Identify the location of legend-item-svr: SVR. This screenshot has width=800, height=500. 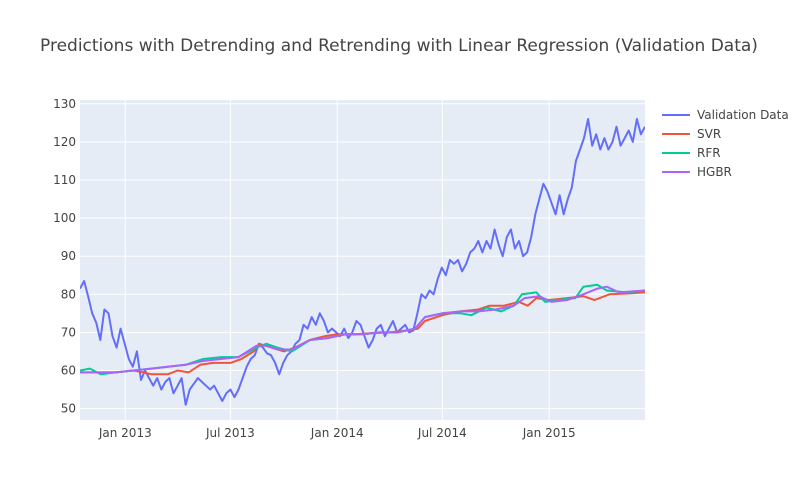
(691, 134).